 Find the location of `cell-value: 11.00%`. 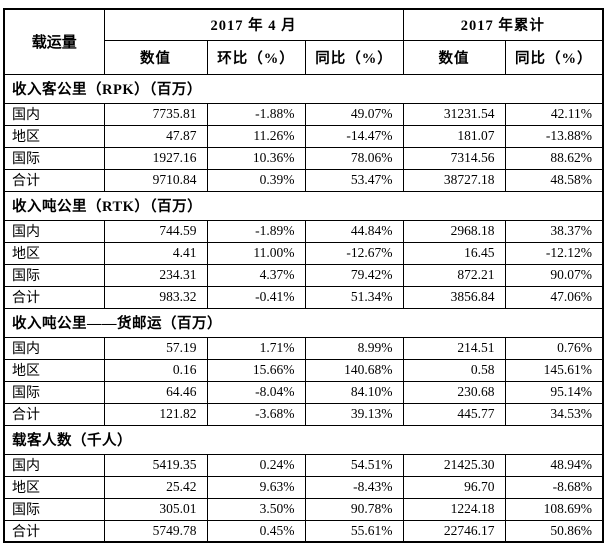

cell-value: 11.00% is located at coordinates (256, 253).